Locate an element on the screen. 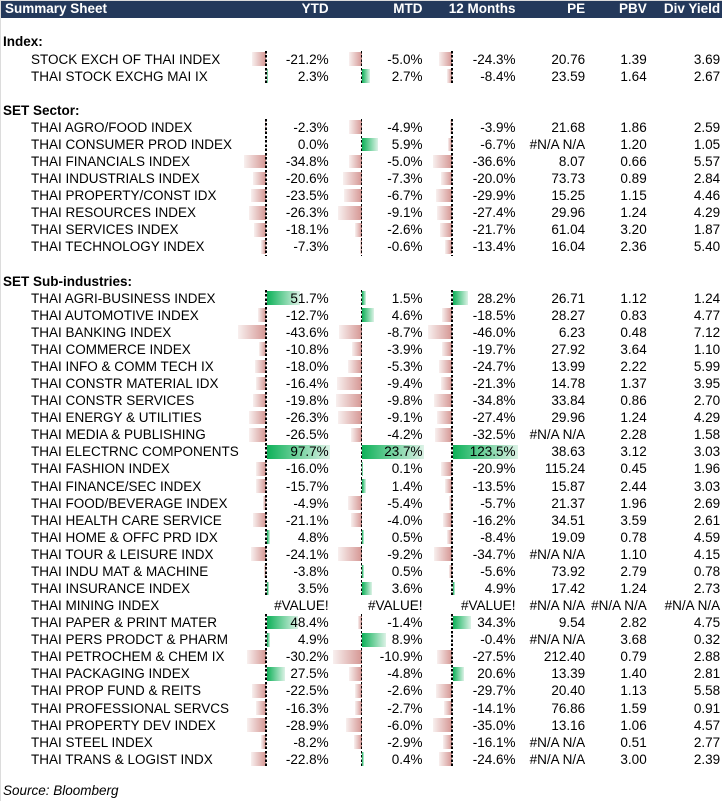 This screenshot has width=722, height=801. pe-cell: 20.40 is located at coordinates (553, 690).